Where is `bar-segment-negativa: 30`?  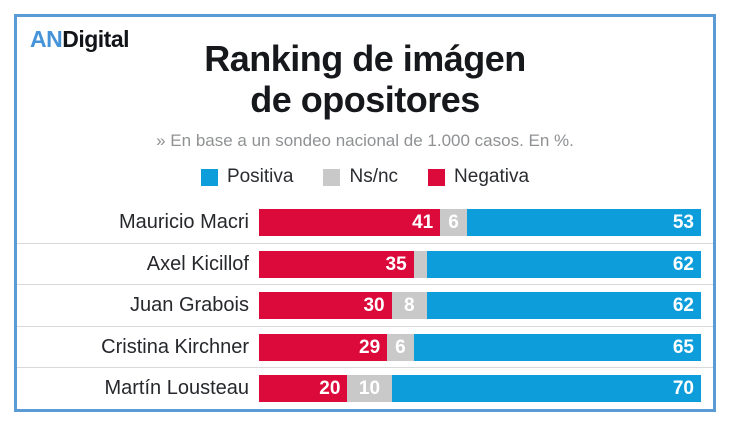 bar-segment-negativa: 30 is located at coordinates (325, 306).